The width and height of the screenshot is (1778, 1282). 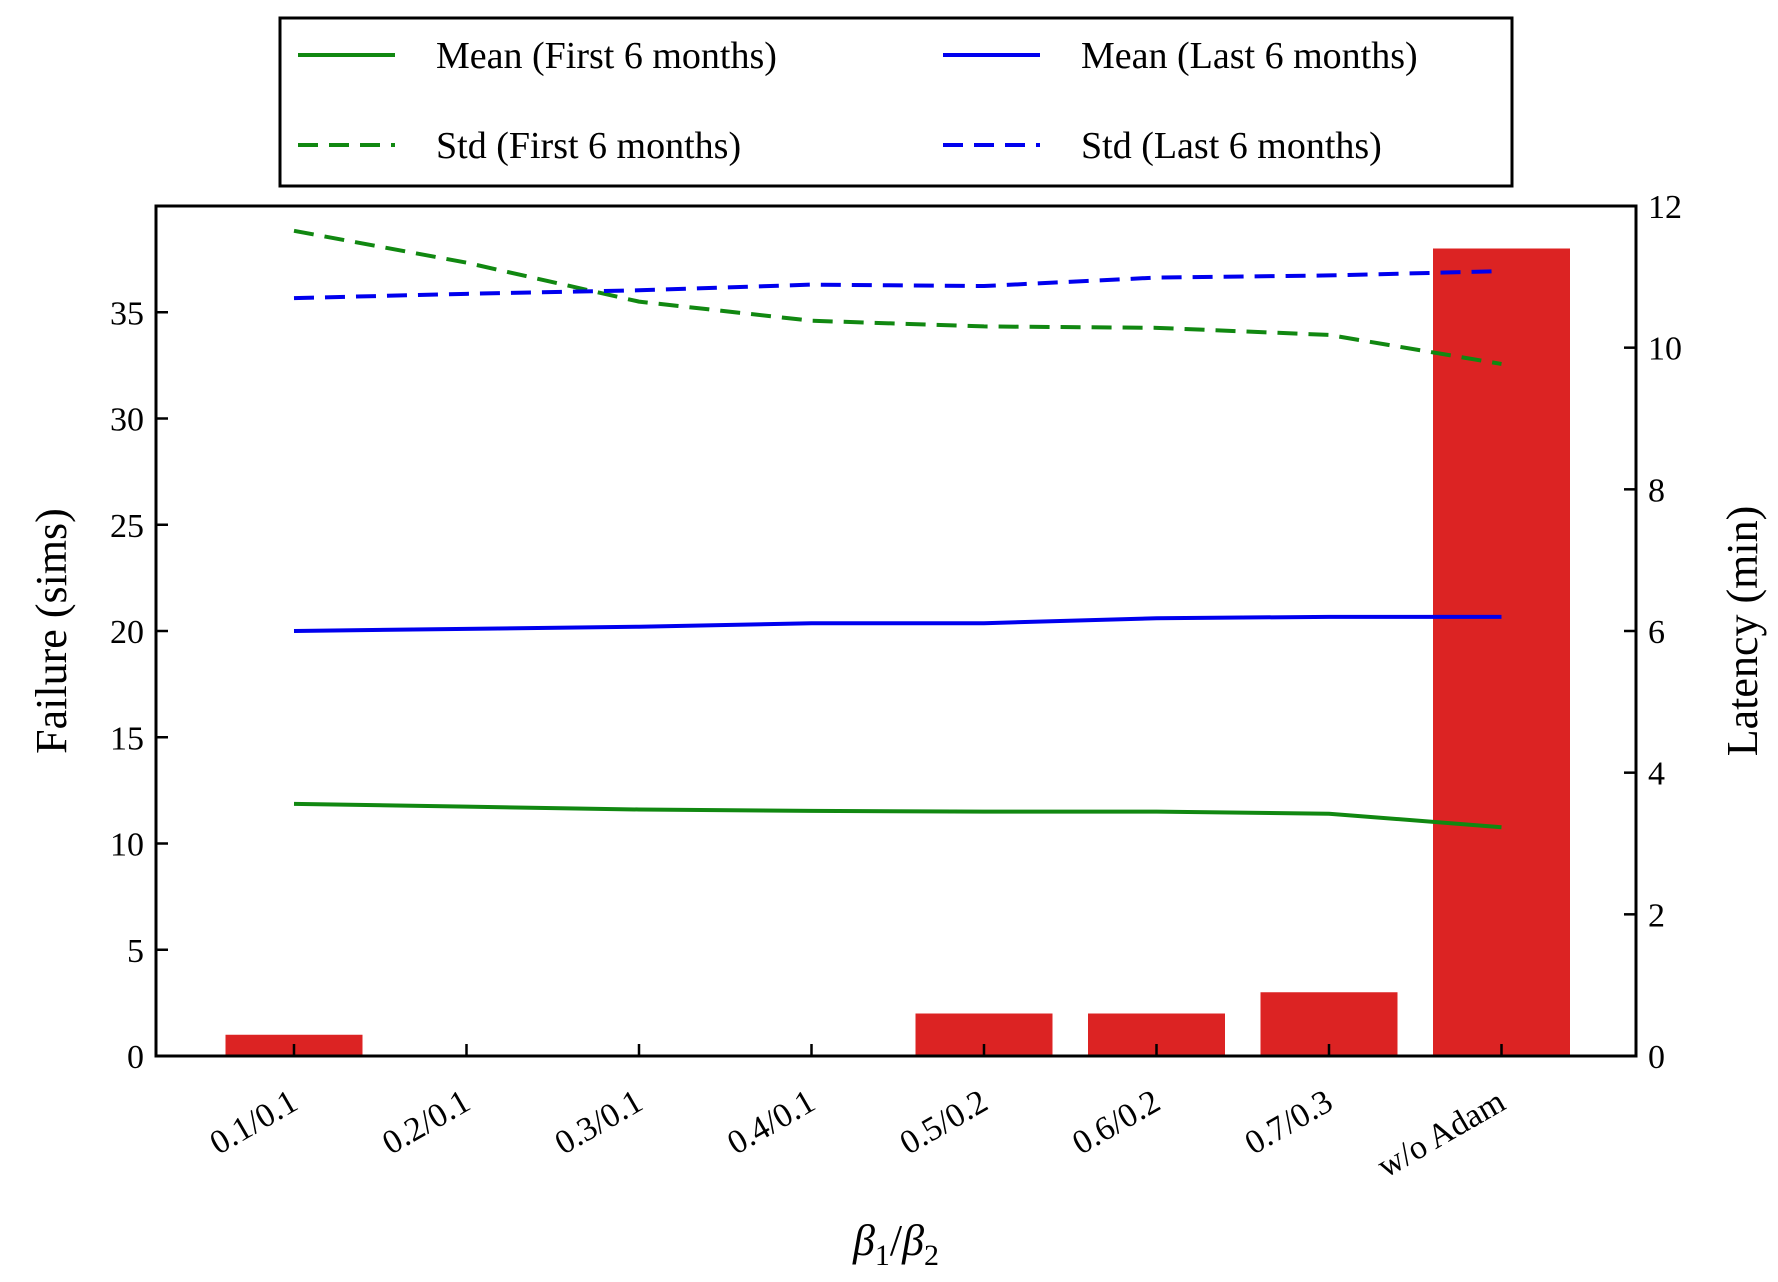 What do you see at coordinates (1501, 652) in the screenshot?
I see `bar-w/o Adam` at bounding box center [1501, 652].